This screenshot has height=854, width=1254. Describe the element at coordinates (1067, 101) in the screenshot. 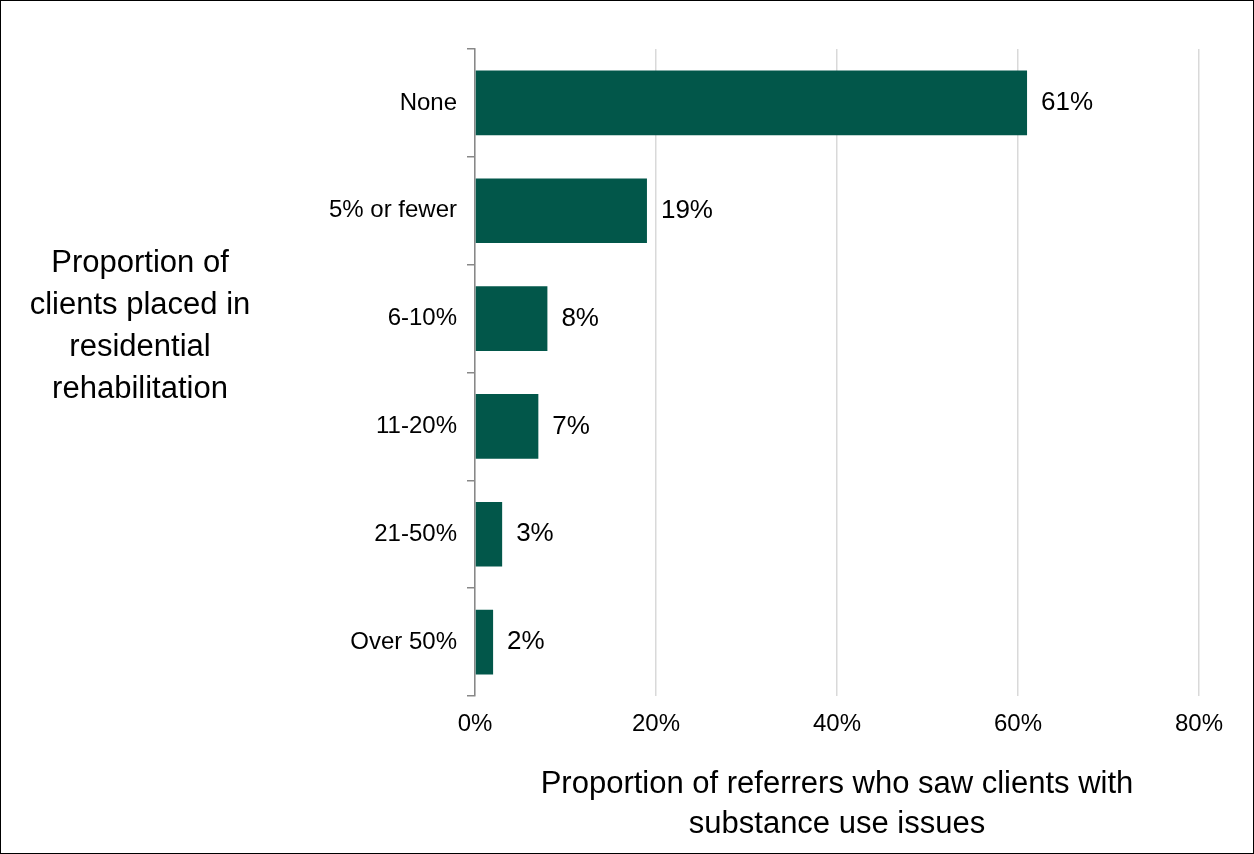

I see `data-label: 61%` at that location.